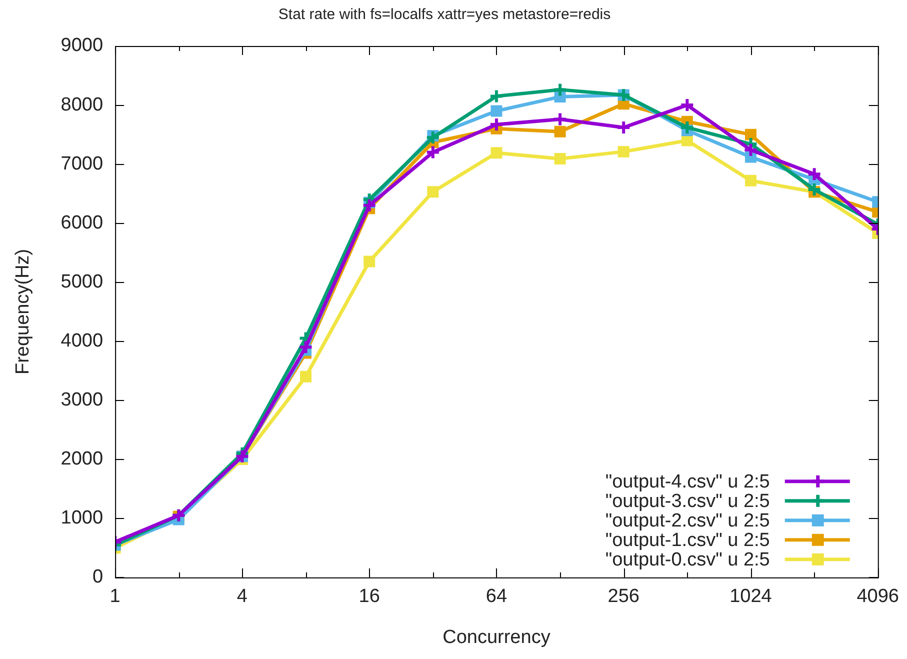 This screenshot has width=907, height=659. What do you see at coordinates (687, 521) in the screenshot?
I see `legend-label: "output-2.csv" u 2:5` at bounding box center [687, 521].